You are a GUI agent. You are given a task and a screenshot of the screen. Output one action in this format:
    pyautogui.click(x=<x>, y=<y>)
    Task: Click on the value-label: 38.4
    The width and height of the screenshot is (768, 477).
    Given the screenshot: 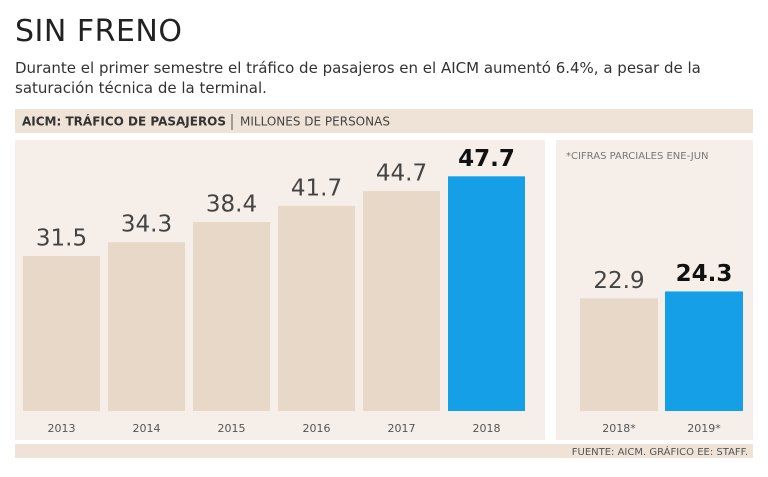 What is the action you would take?
    pyautogui.click(x=231, y=205)
    